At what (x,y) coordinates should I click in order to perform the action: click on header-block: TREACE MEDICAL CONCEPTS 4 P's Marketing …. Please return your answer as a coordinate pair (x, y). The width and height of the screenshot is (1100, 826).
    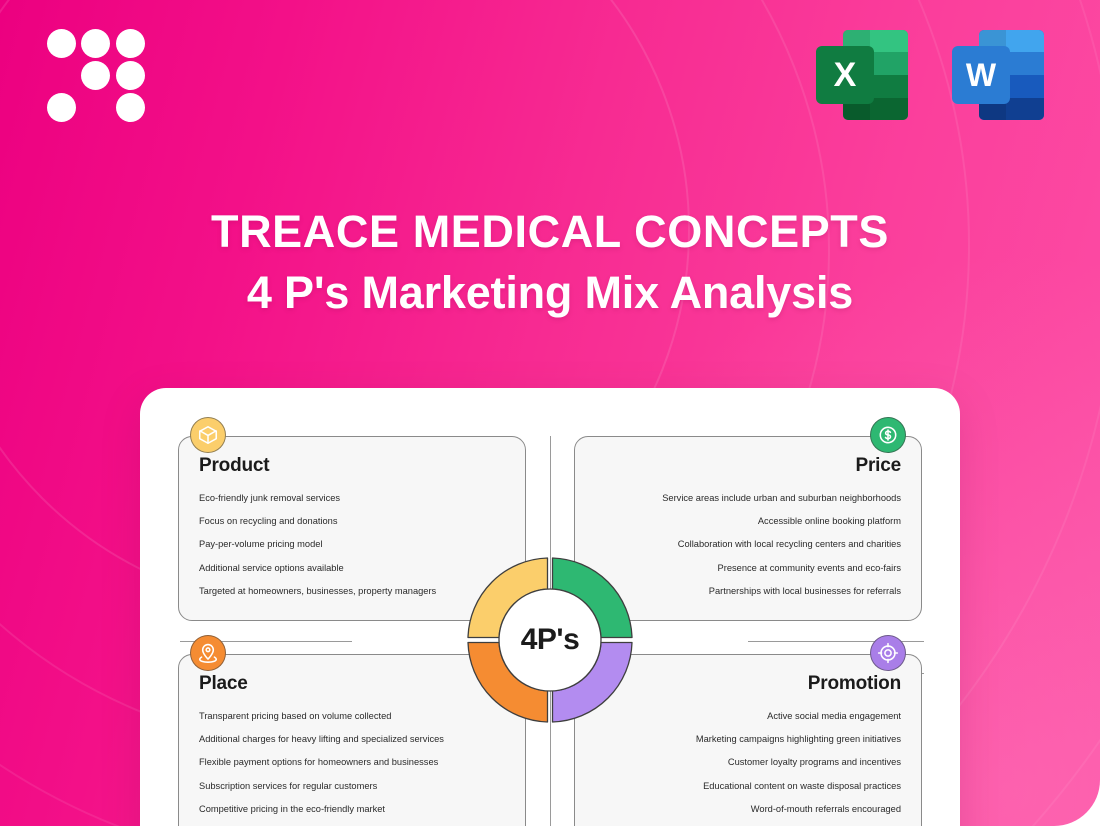
    Looking at the image, I should click on (550, 262).